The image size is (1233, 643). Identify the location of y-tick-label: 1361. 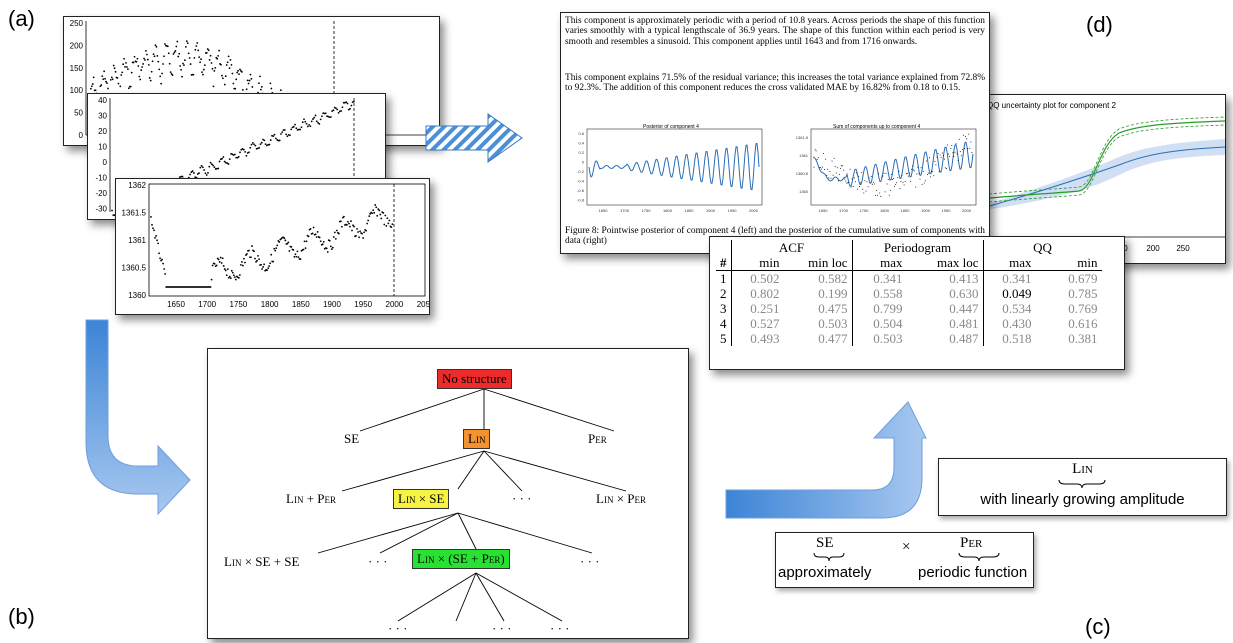
(804, 155).